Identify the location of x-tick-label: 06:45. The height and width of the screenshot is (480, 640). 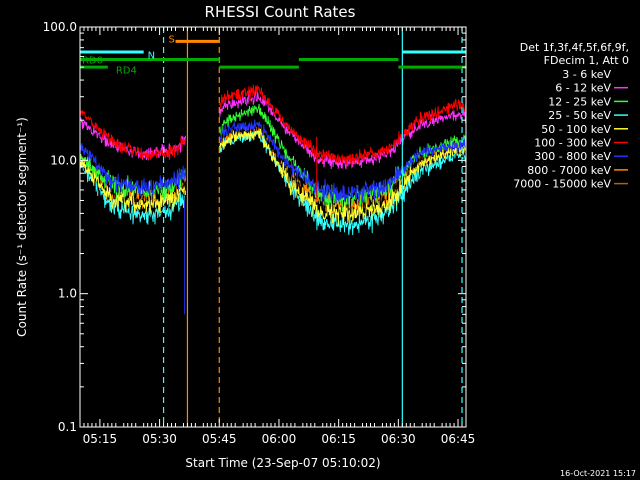
(458, 439).